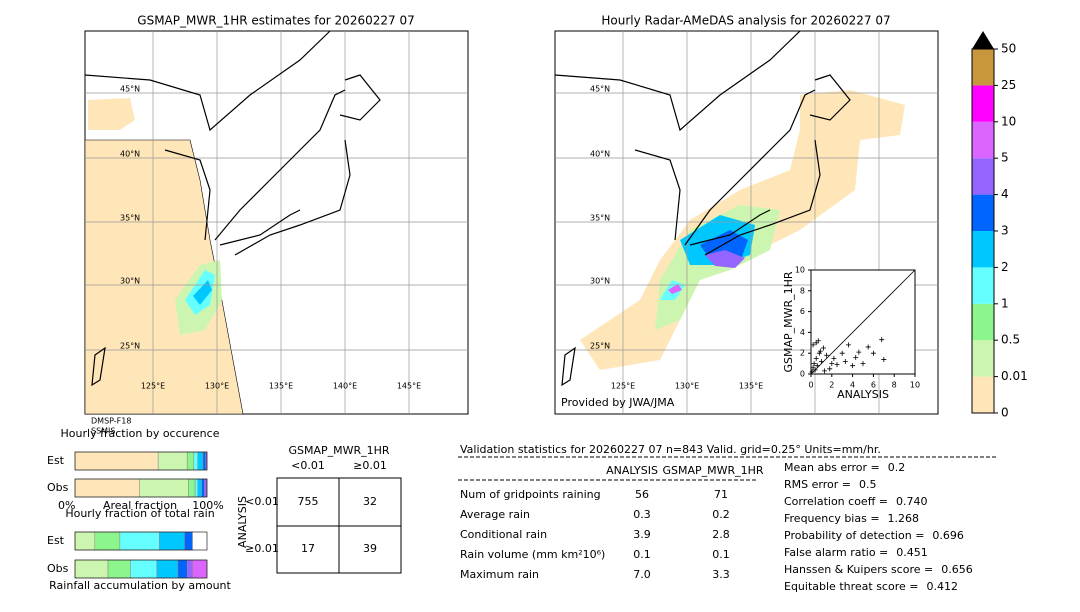 The height and width of the screenshot is (612, 1080). What do you see at coordinates (642, 534) in the screenshot?
I see `stat-value: 3.9` at bounding box center [642, 534].